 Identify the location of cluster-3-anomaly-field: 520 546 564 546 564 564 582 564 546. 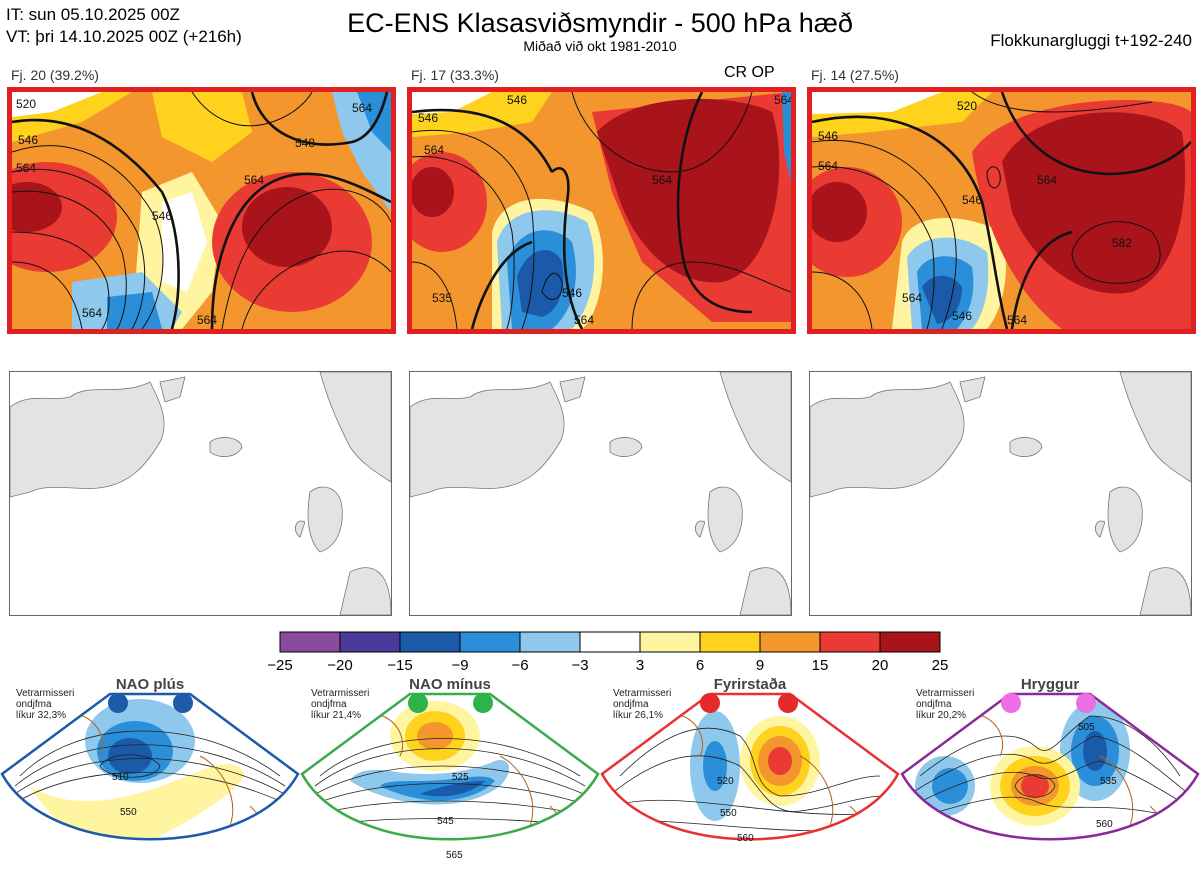
(1001, 210).